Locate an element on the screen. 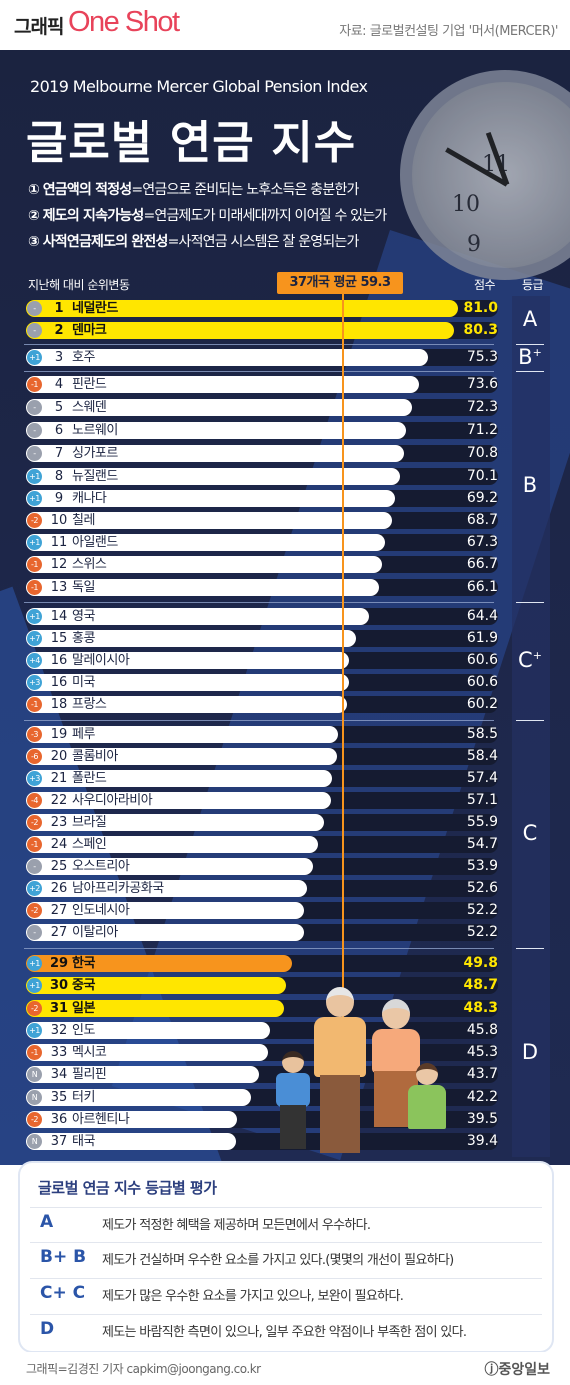 This screenshot has height=1385, width=570. footer: 그래픽=김경진 기자 capkim@joongang.co.kr ⓙ중앙일보 is located at coordinates (285, 1368).